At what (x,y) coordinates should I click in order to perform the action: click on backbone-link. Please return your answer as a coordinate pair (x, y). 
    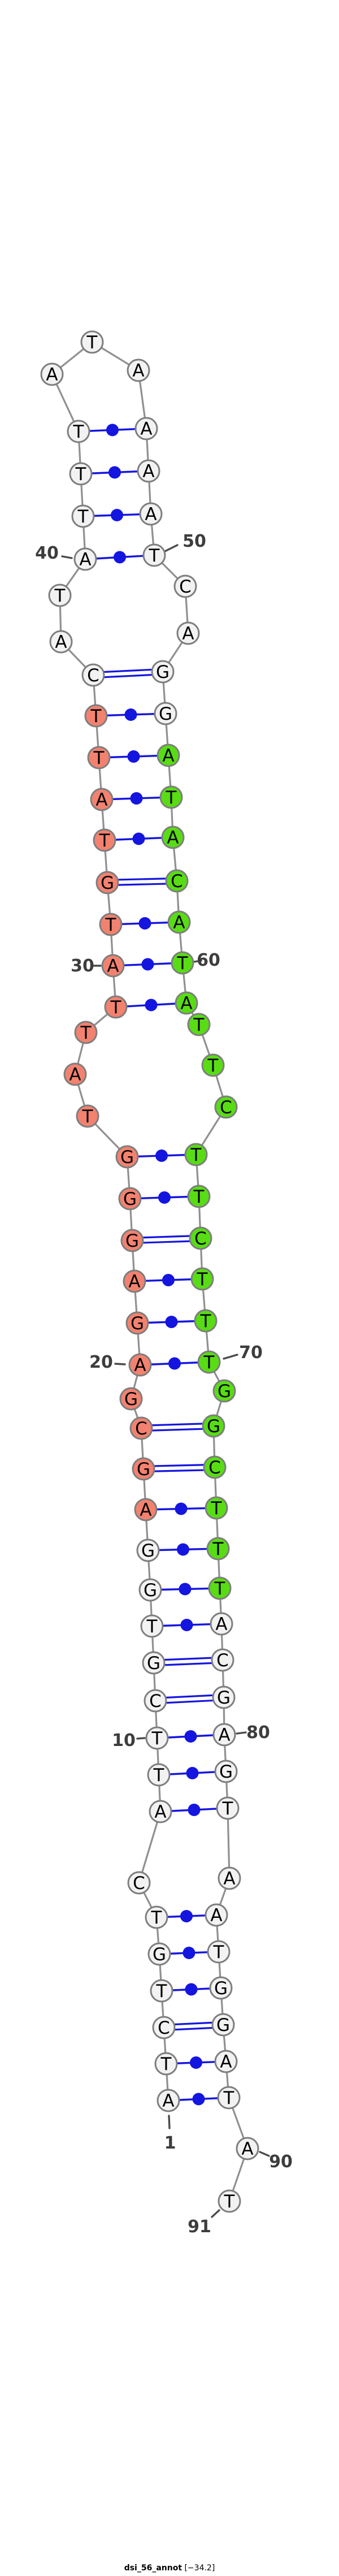
    Looking at the image, I should click on (229, 1843).